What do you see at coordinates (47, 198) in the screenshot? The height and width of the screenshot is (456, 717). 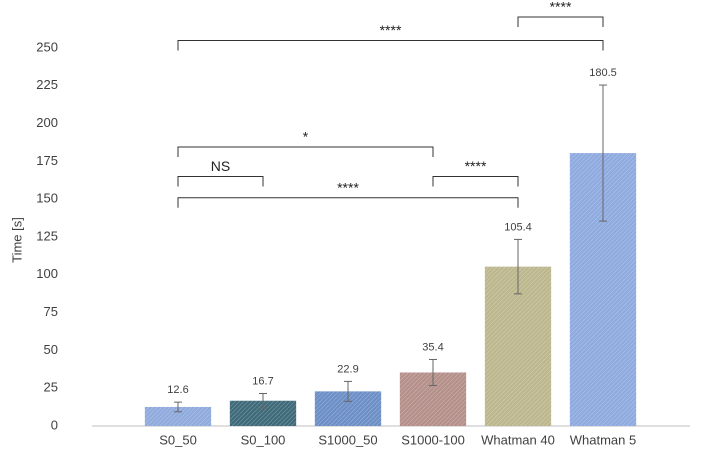 I see `y-tick-label: 150` at bounding box center [47, 198].